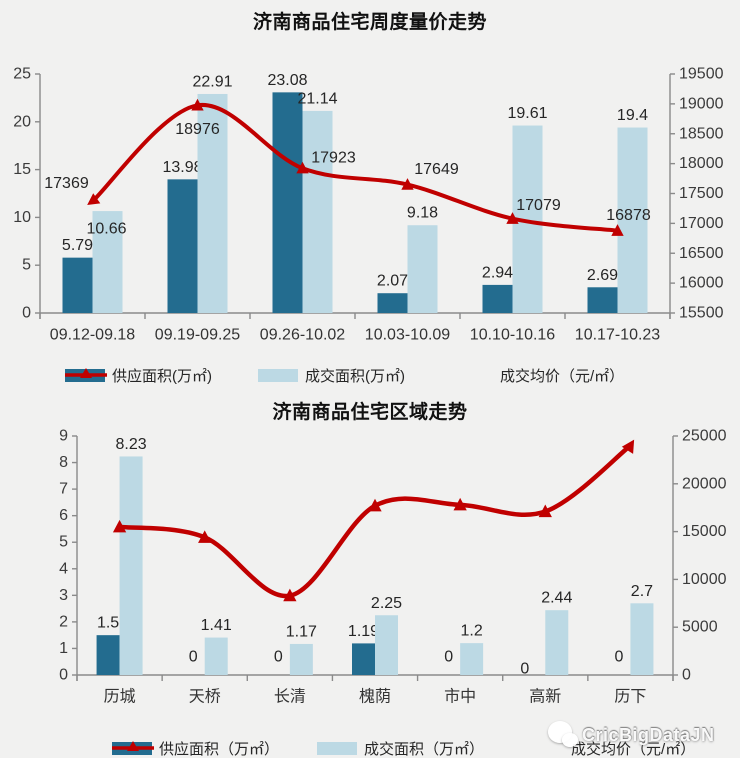 This screenshot has width=740, height=771. I want to click on right-axis-tick-label: 10000, so click(704, 579).